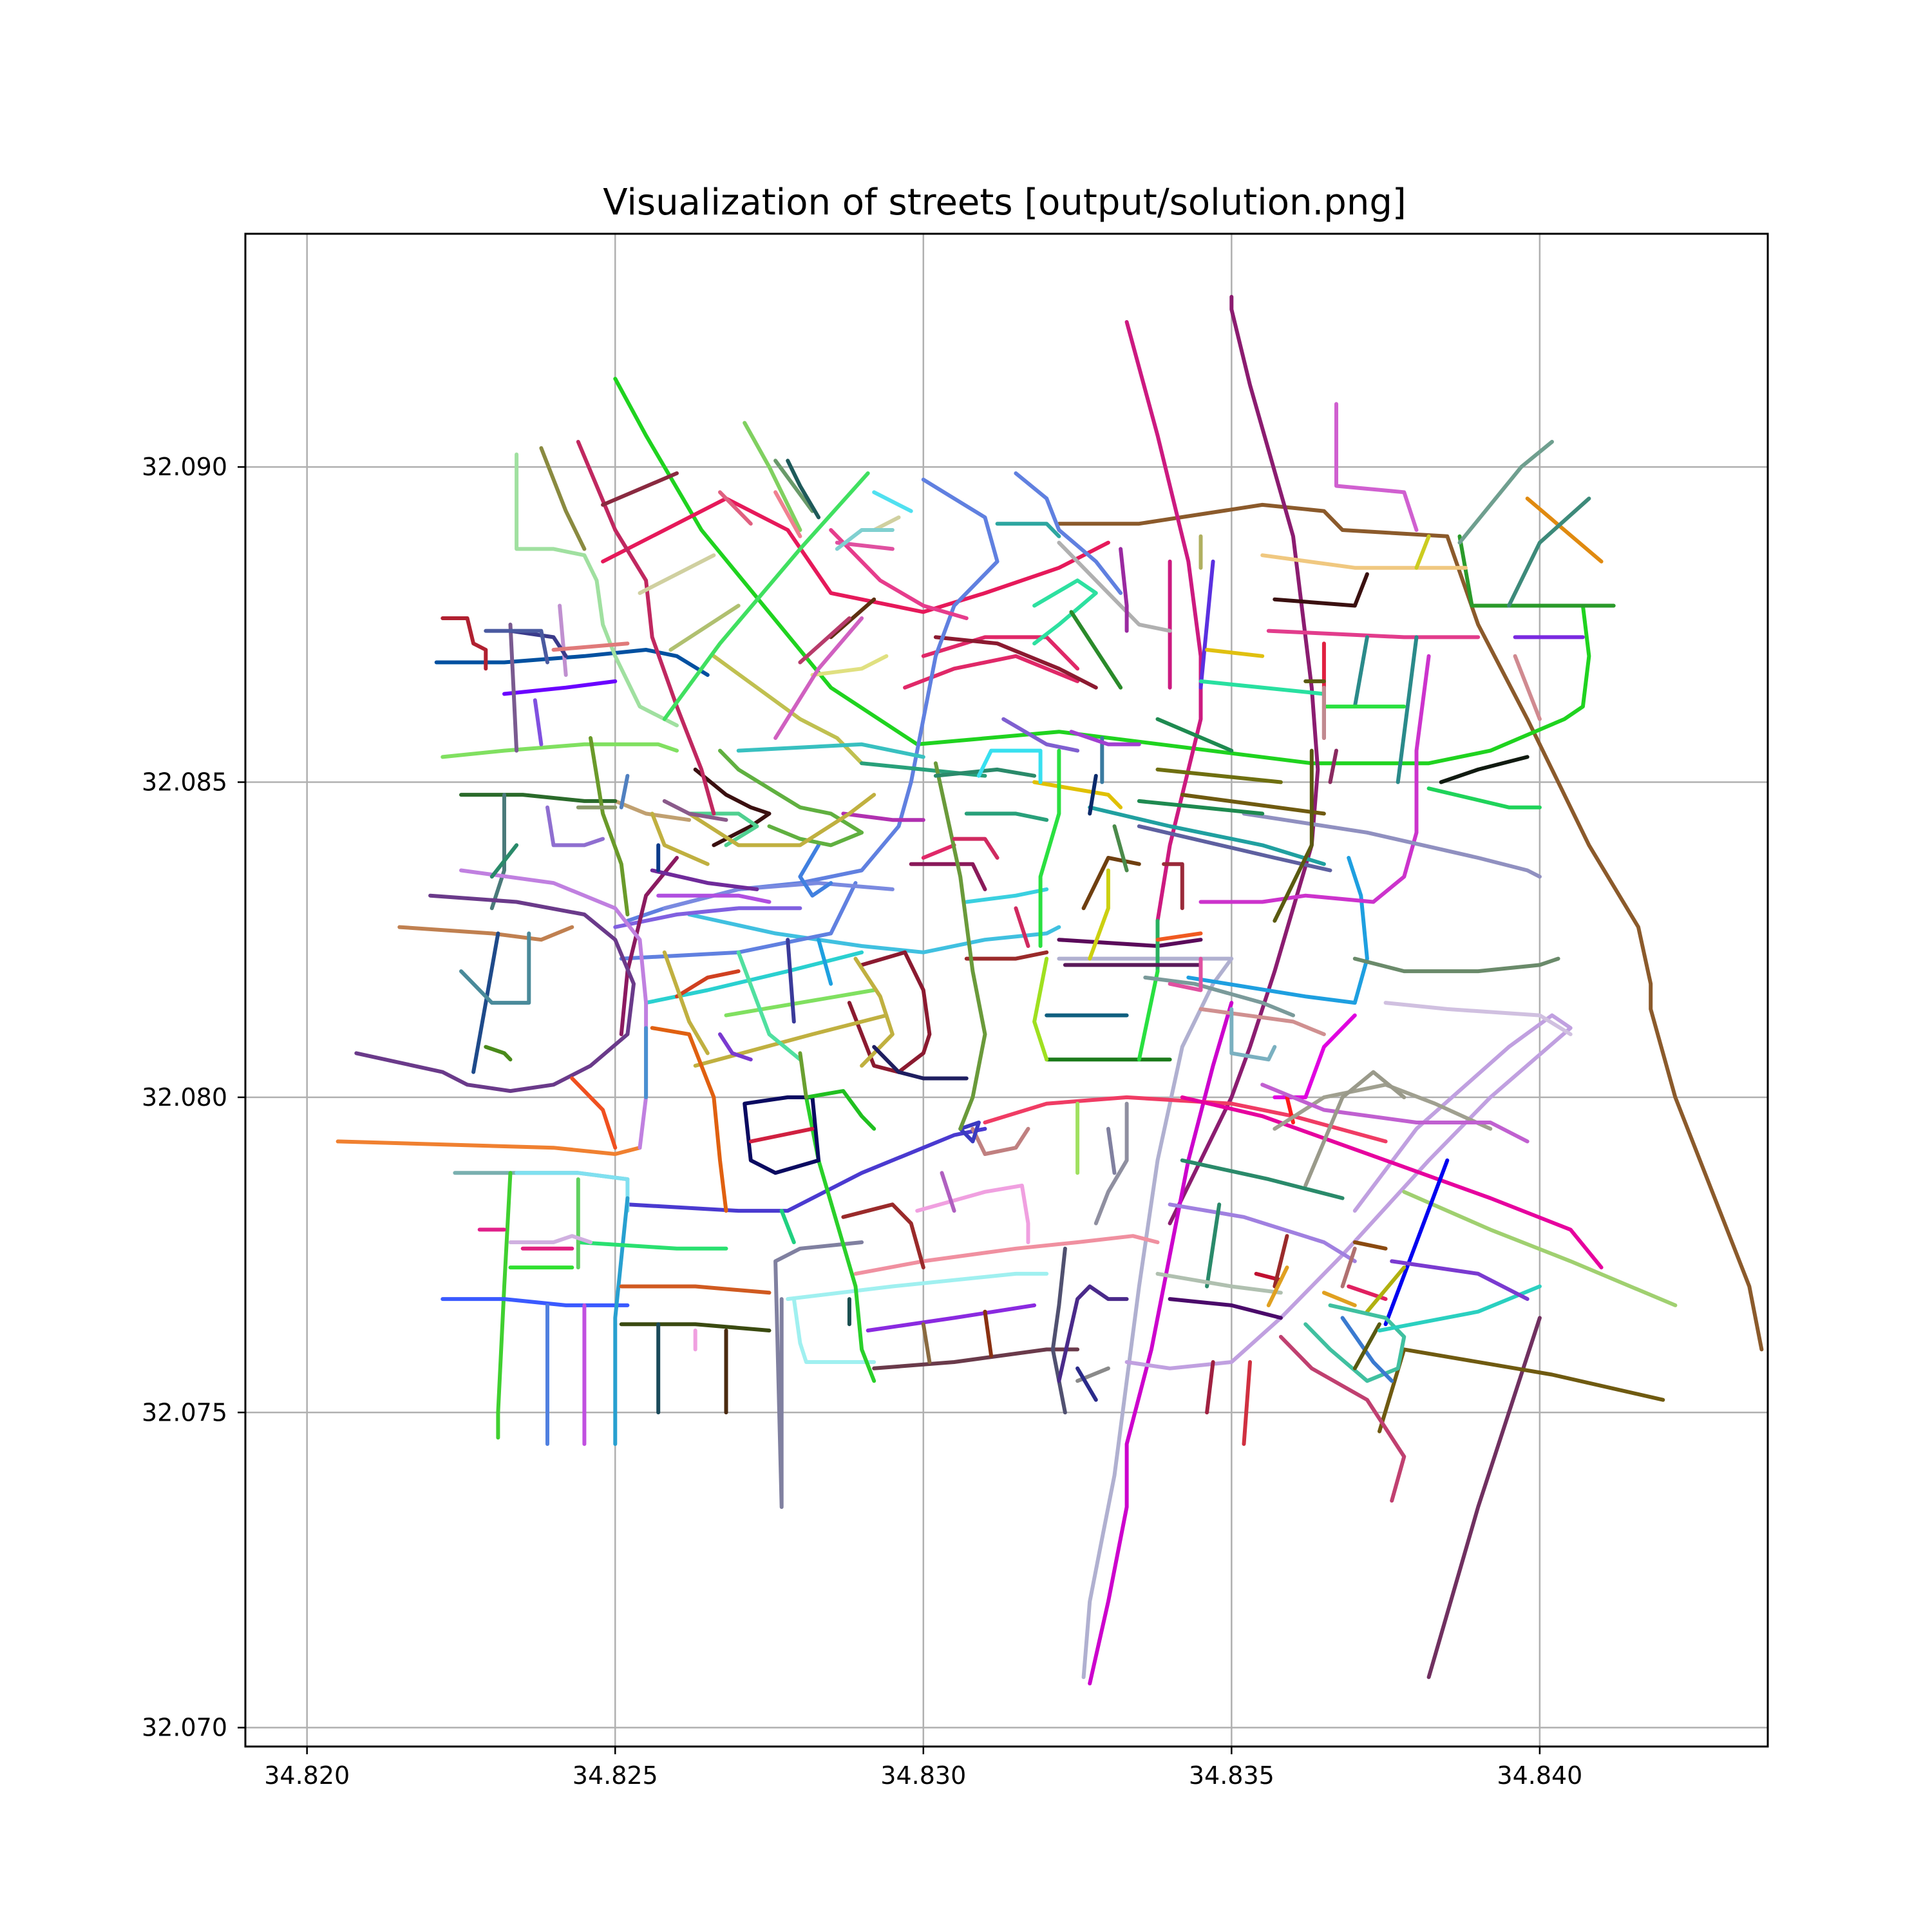 Image resolution: width=1932 pixels, height=1932 pixels. Describe the element at coordinates (184, 1412) in the screenshot. I see `y-tick-label: 32.075` at that location.